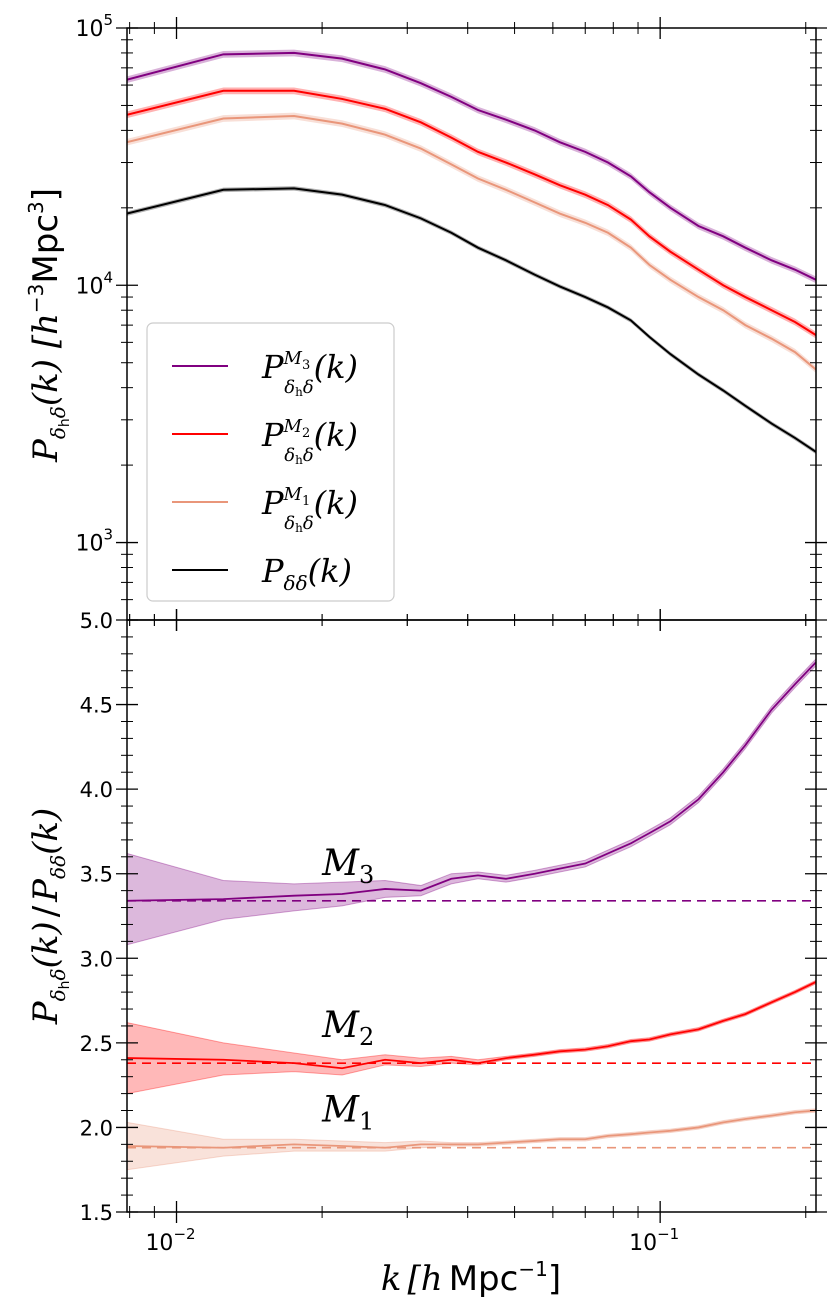 The image size is (831, 1315). Describe the element at coordinates (347, 1028) in the screenshot. I see `series-label-M2: M2` at that location.